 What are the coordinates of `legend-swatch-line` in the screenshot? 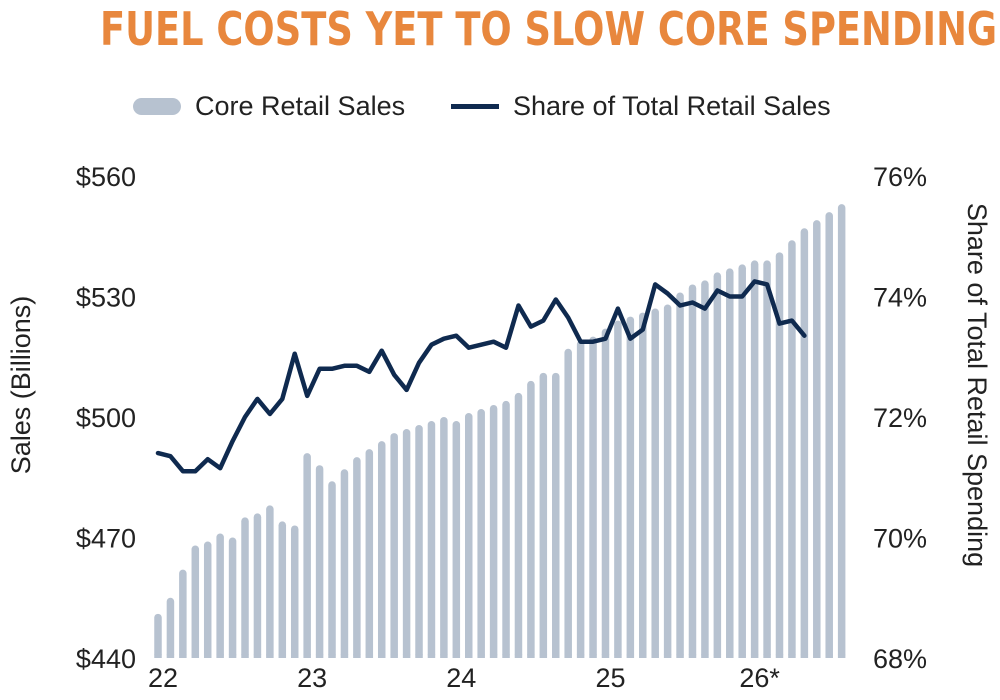 It's located at (475, 106).